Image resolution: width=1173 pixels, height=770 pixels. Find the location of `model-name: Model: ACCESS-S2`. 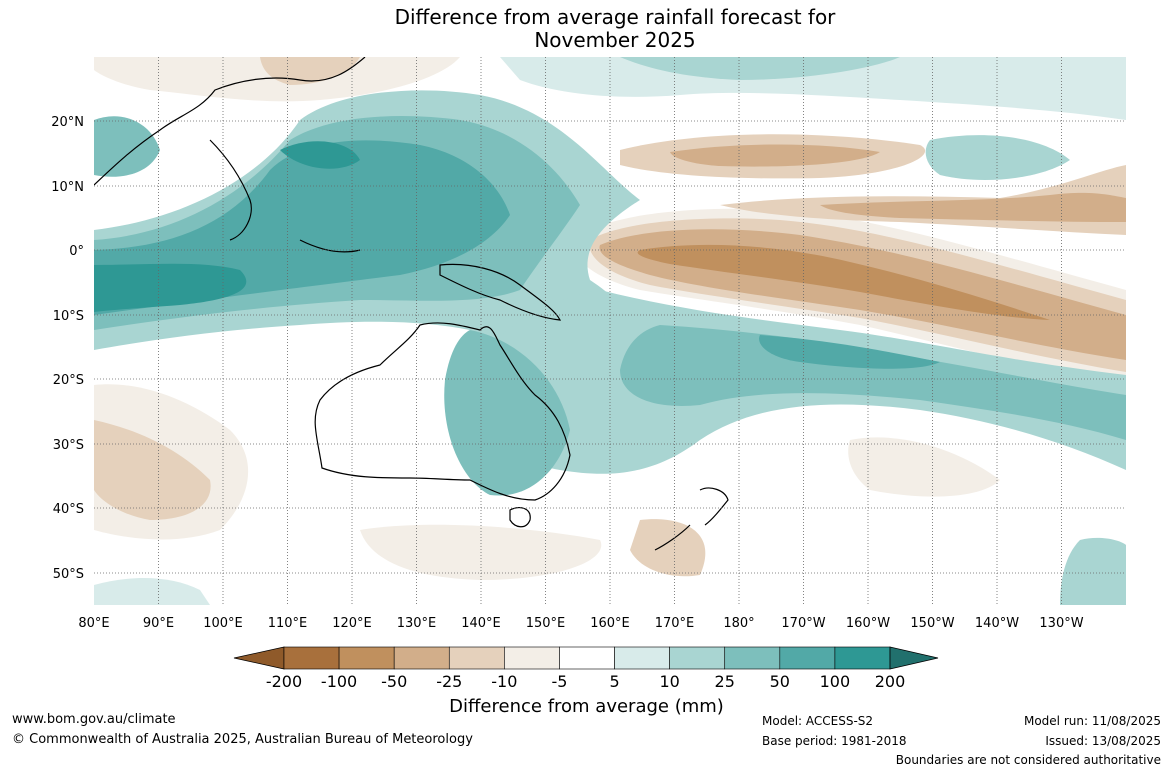

model-name: Model: ACCESS-S2 is located at coordinates (818, 721).